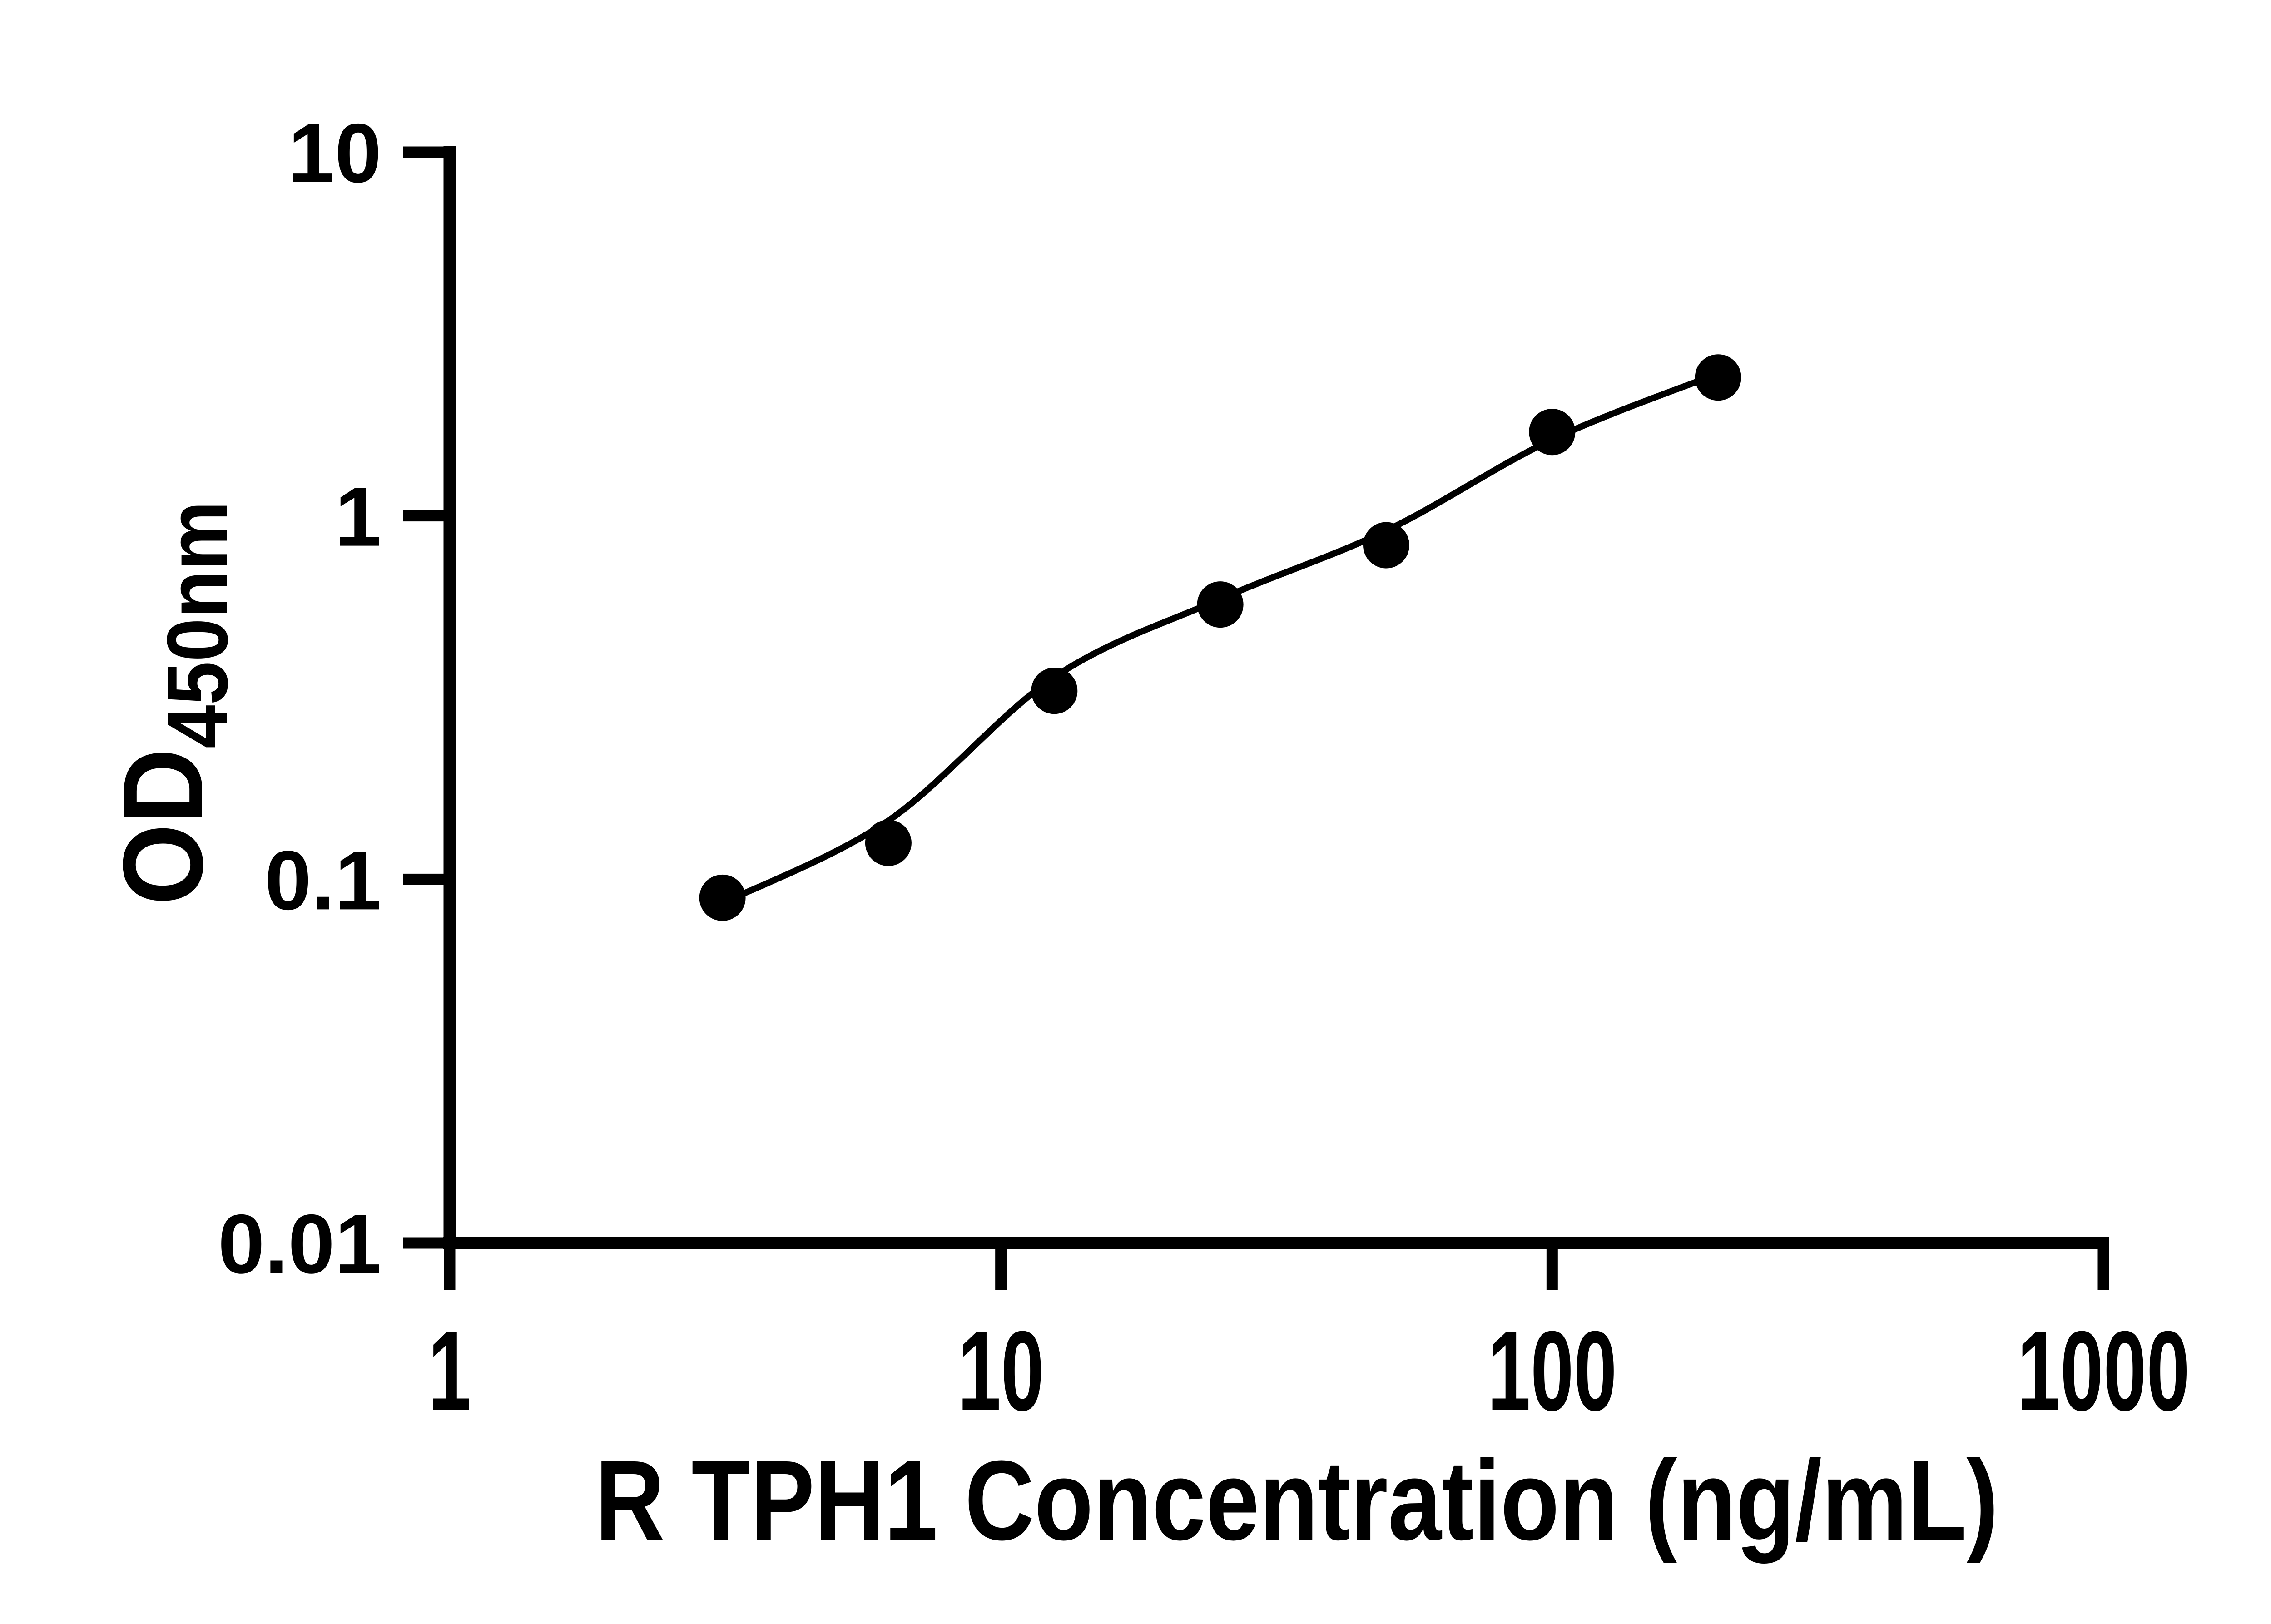 This screenshot has height=1624, width=2271. I want to click on x-tick-label: 100, so click(1552, 1370).